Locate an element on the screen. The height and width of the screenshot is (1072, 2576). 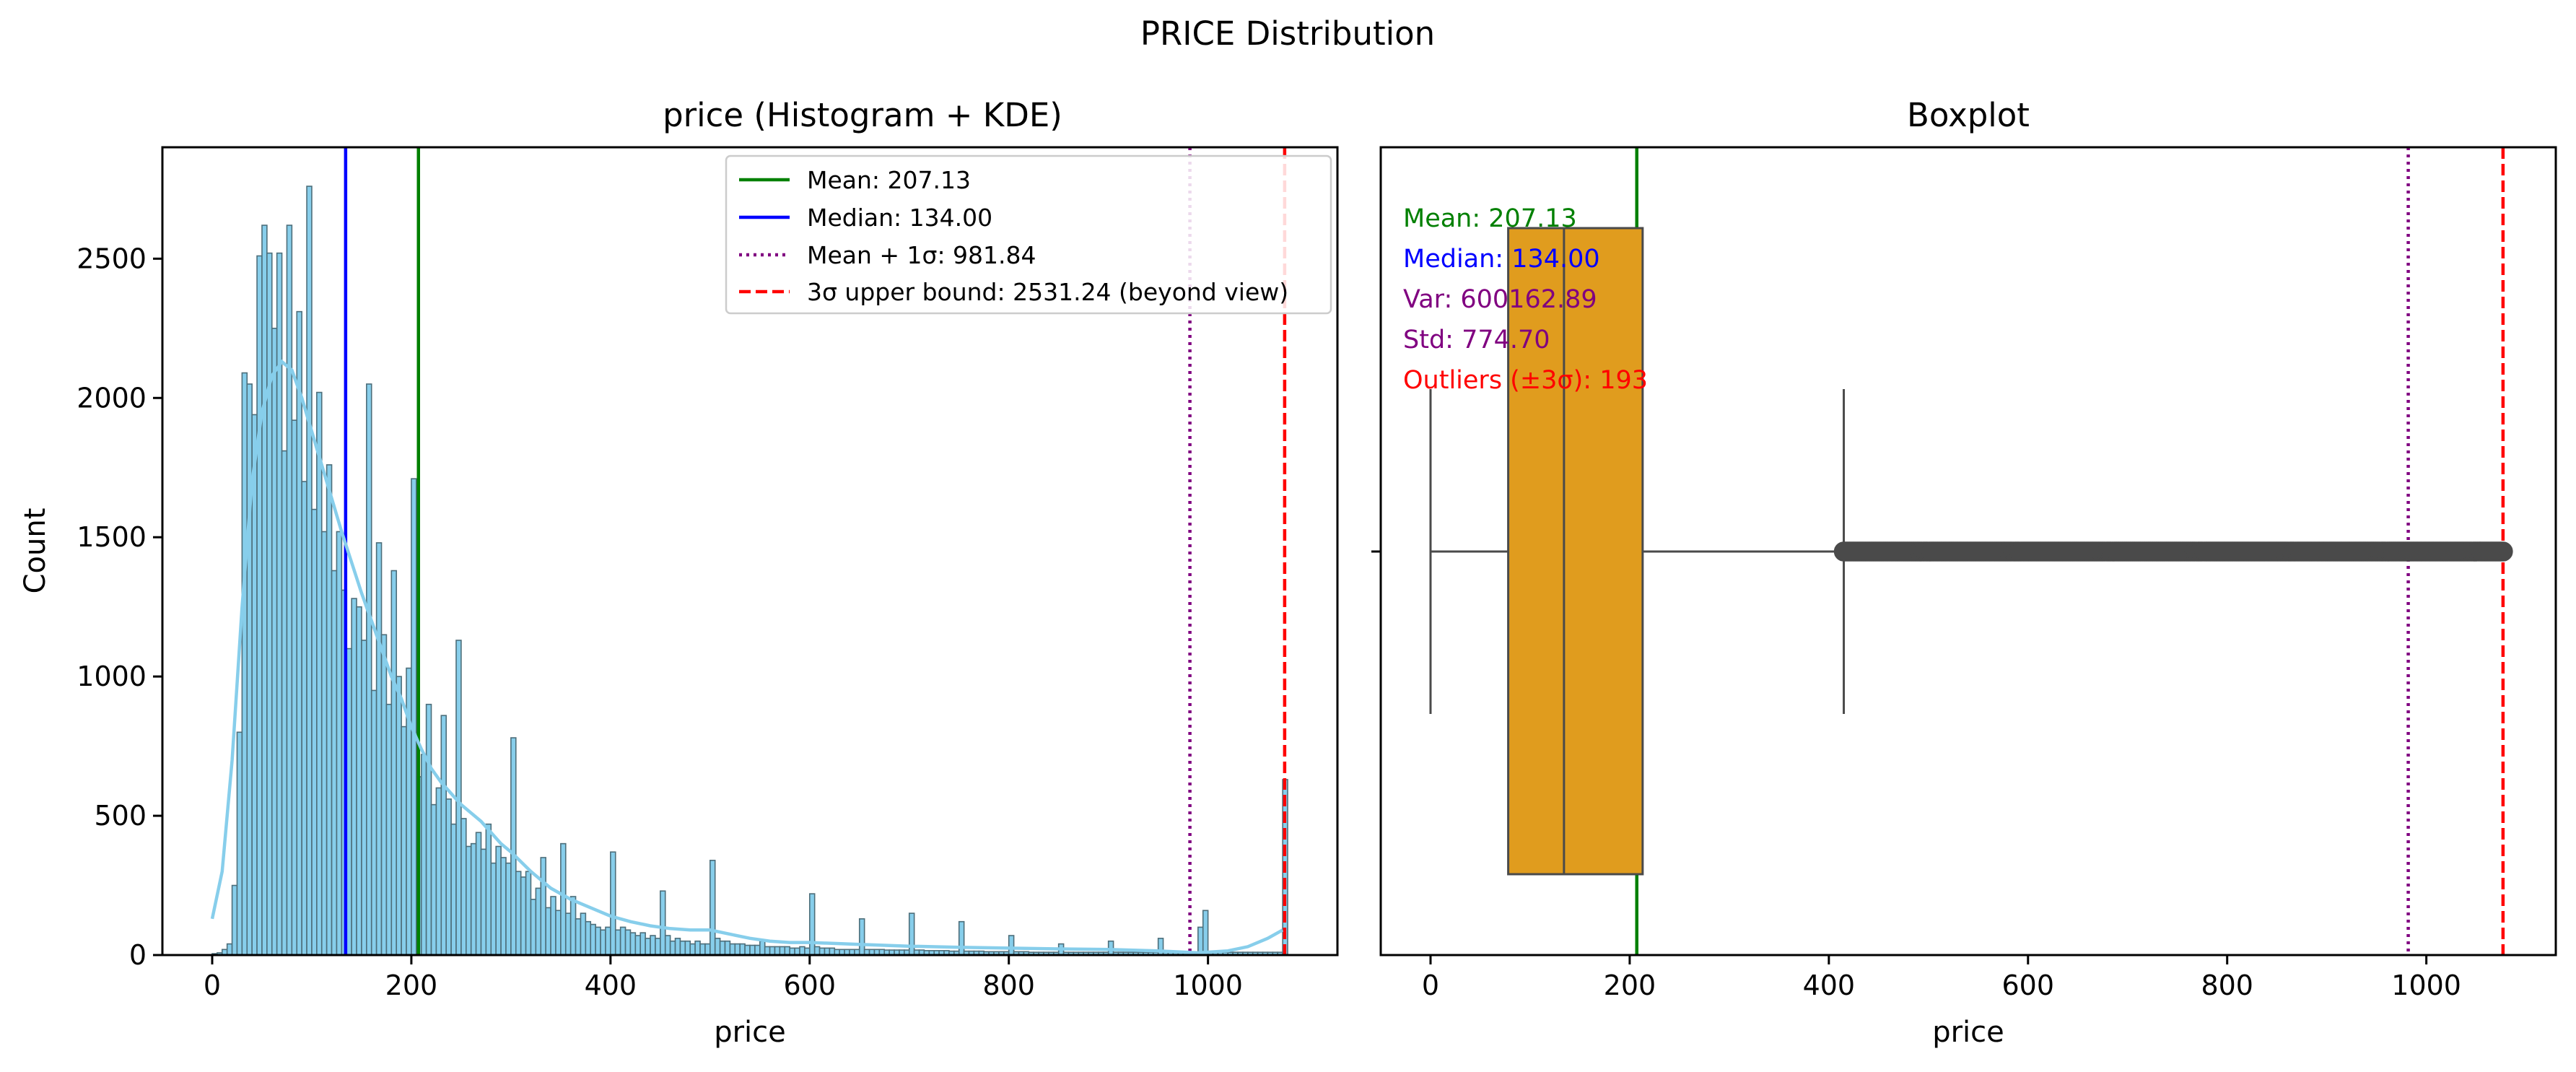
histogram-x-label: price is located at coordinates (750, 1032).